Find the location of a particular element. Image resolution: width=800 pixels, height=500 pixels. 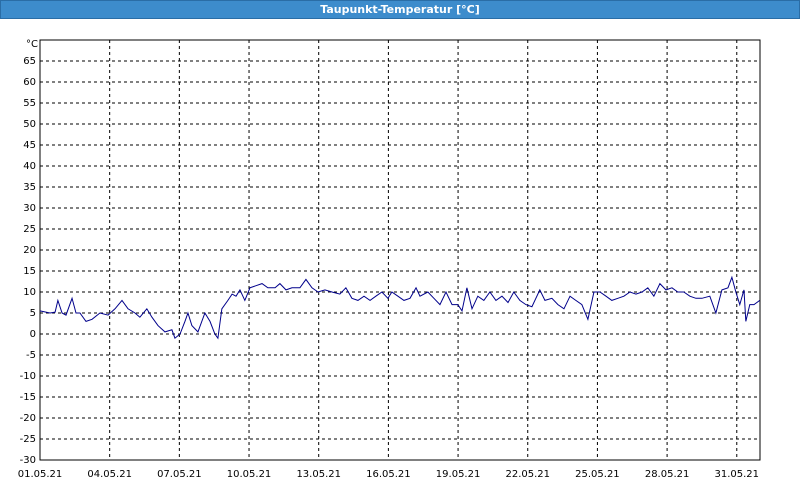

y-tick-label: 50 is located at coordinates (29, 124).